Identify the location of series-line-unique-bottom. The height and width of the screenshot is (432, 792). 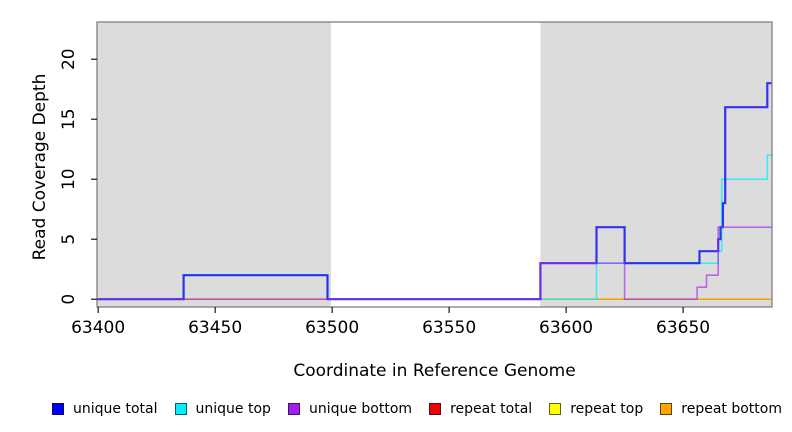
(434, 263).